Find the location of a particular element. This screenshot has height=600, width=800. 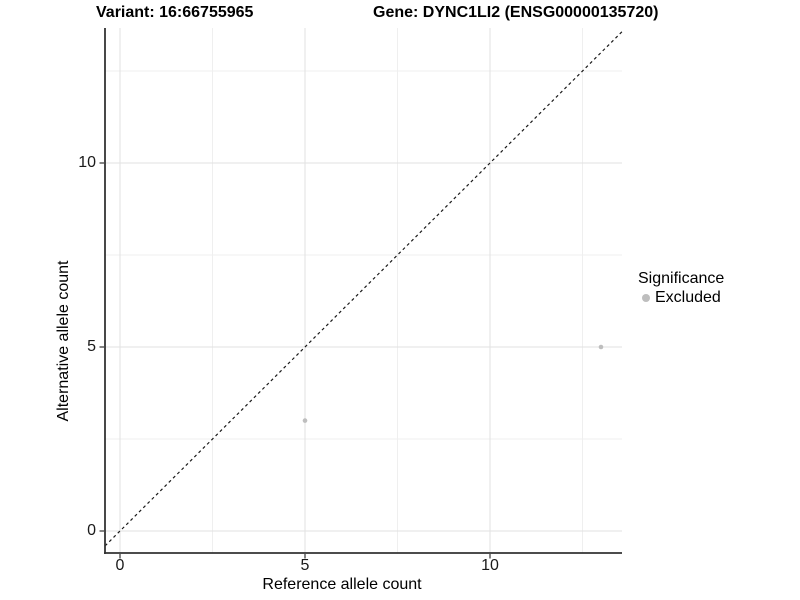

x-tick-label: 10 is located at coordinates (490, 565).